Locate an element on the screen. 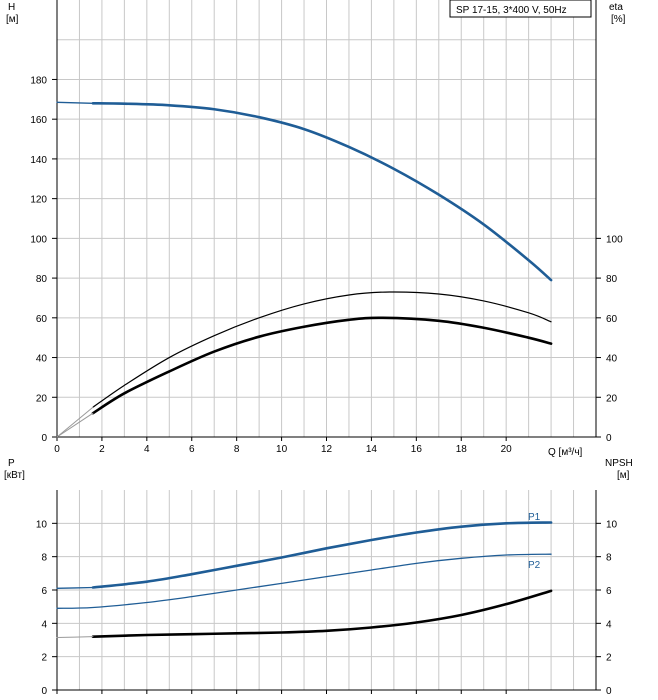 This screenshot has width=658, height=700. right-tick-label: 80 is located at coordinates (612, 279).